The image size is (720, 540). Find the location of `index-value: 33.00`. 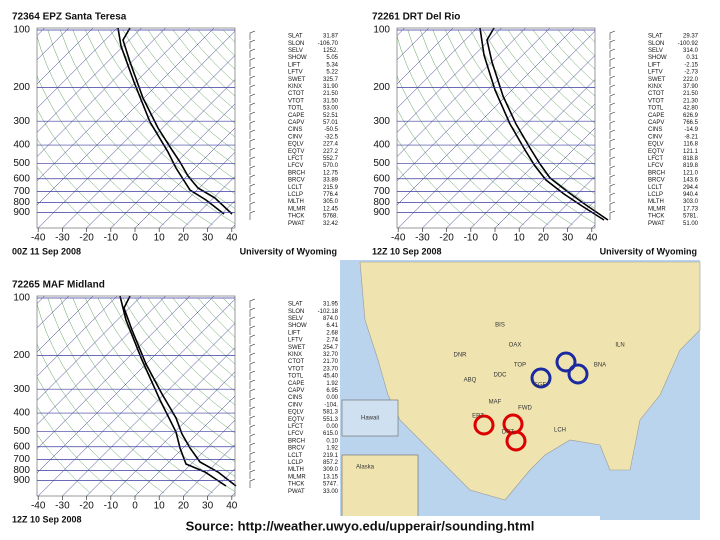

index-value: 33.00 is located at coordinates (331, 492).